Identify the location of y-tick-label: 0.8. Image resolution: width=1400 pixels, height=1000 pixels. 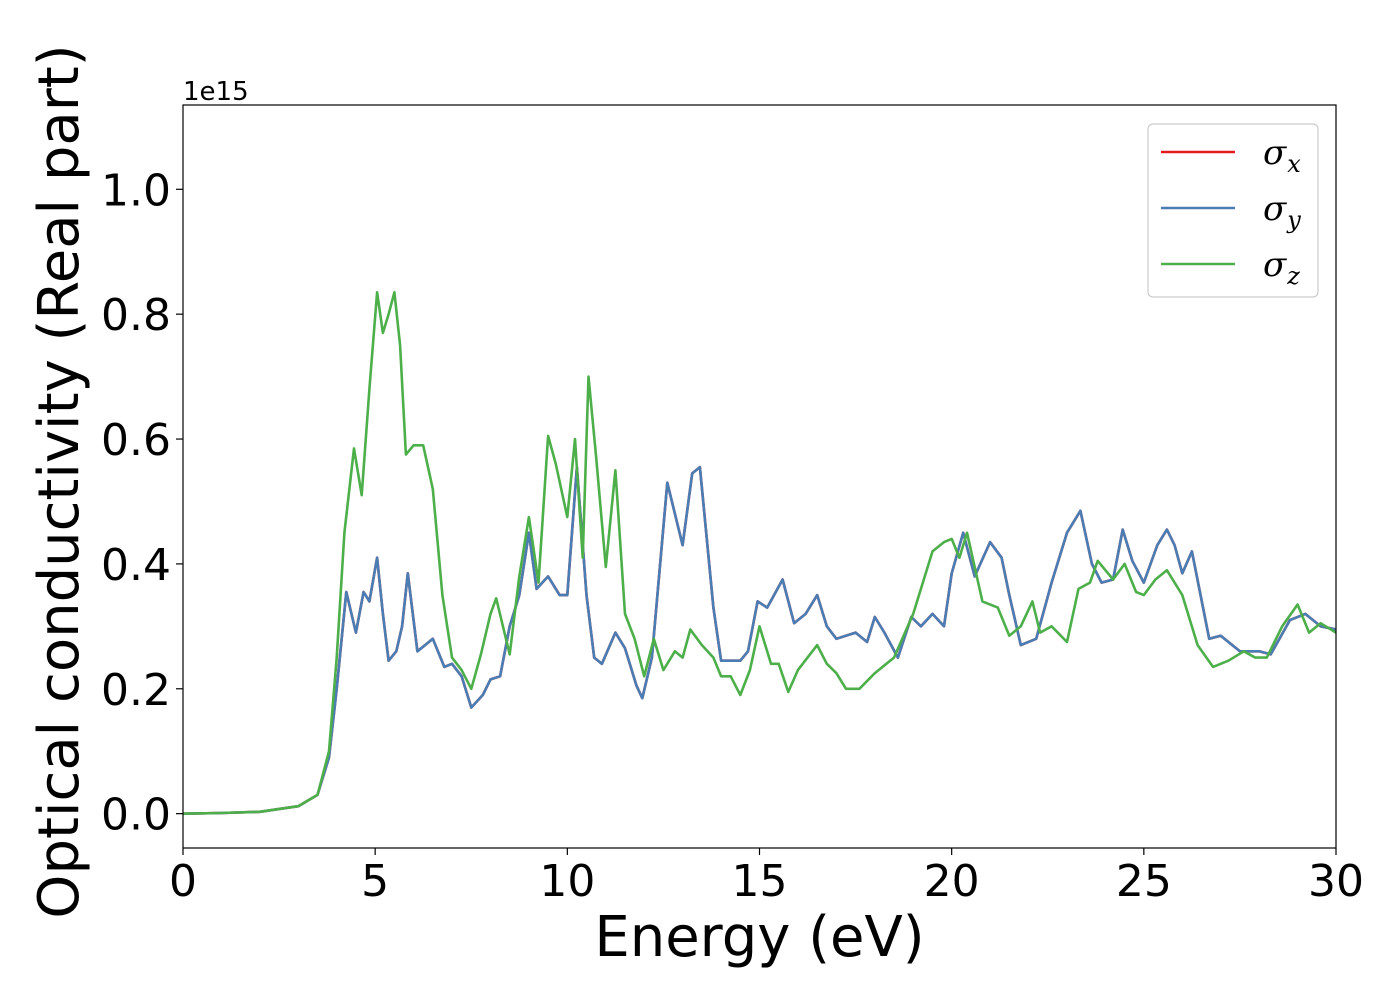
(136, 315).